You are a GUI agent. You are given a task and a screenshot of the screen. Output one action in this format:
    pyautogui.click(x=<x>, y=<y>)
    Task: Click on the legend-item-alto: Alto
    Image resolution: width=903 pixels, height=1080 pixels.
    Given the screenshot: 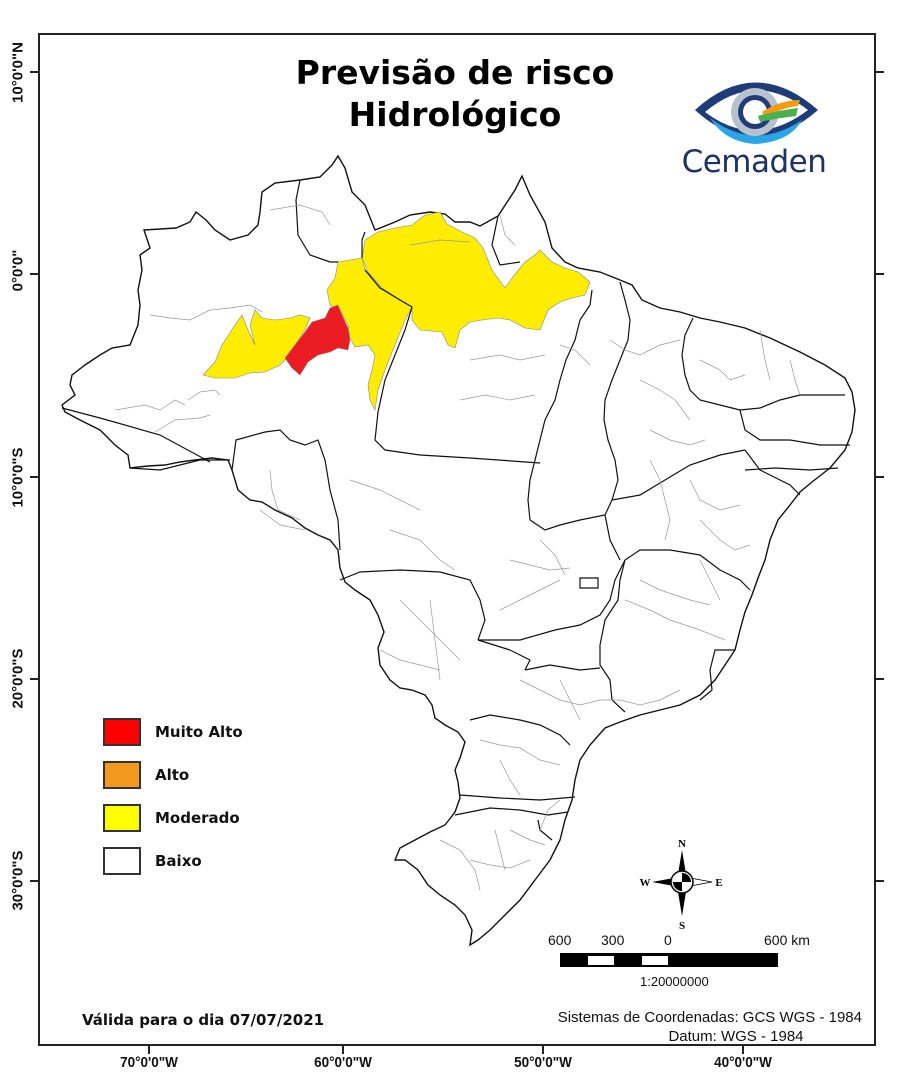 What is the action you would take?
    pyautogui.click(x=173, y=774)
    